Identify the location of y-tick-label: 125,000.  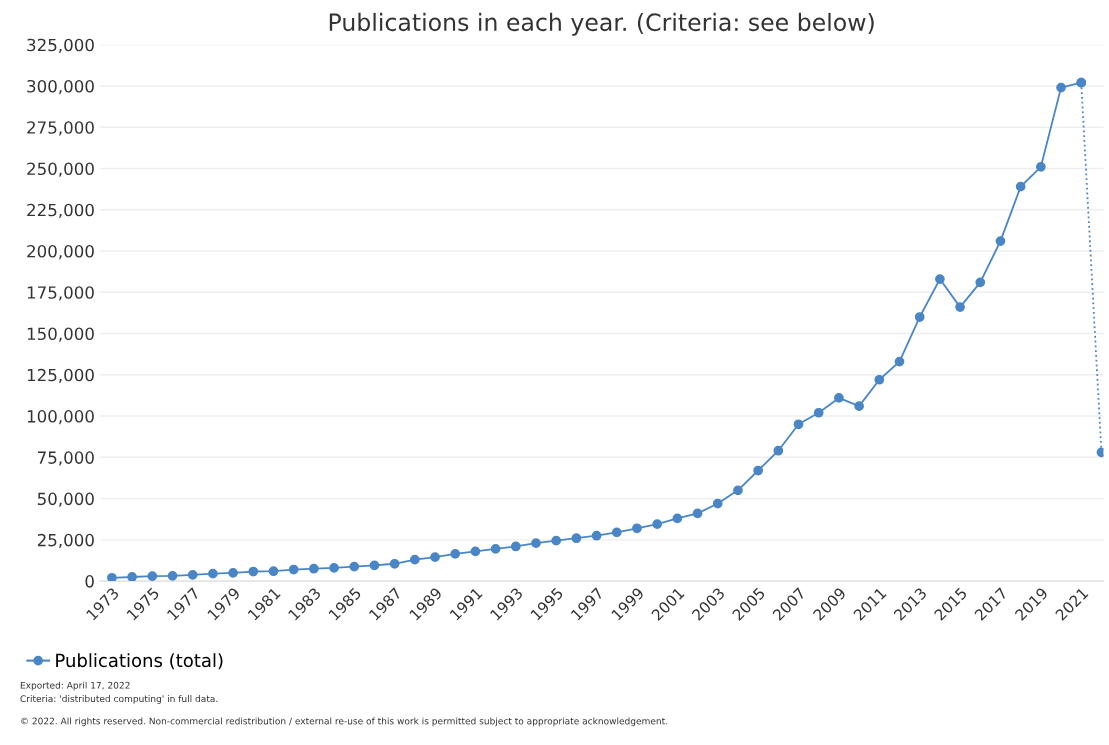
(60, 376).